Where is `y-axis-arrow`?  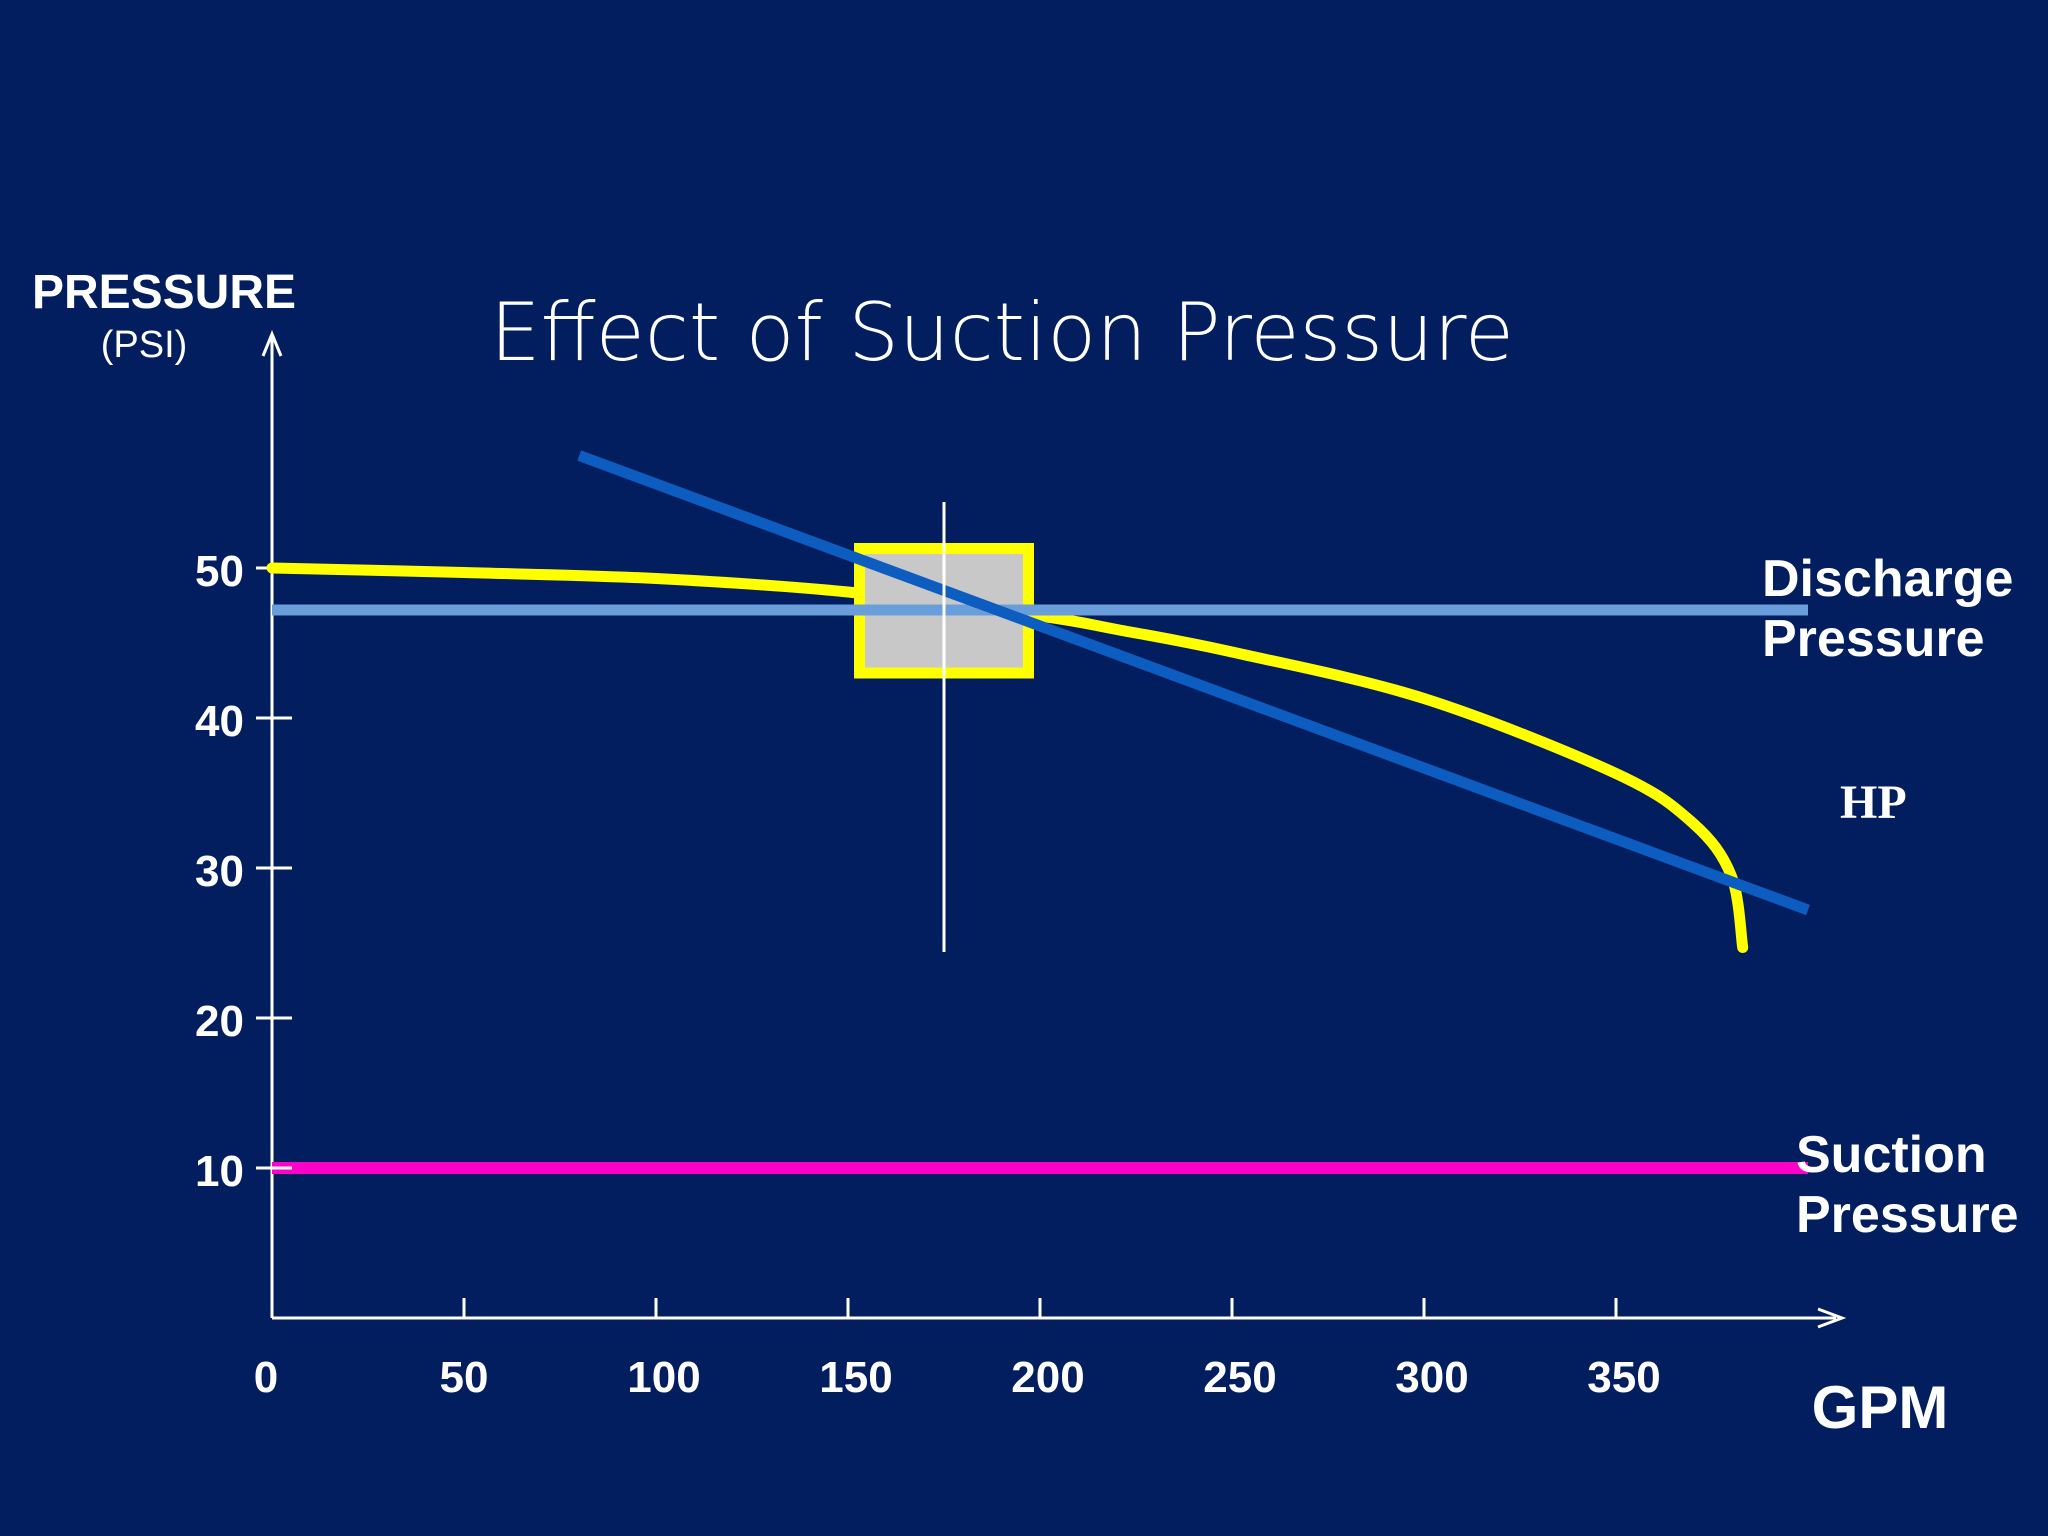
y-axis-arrow is located at coordinates (272, 343).